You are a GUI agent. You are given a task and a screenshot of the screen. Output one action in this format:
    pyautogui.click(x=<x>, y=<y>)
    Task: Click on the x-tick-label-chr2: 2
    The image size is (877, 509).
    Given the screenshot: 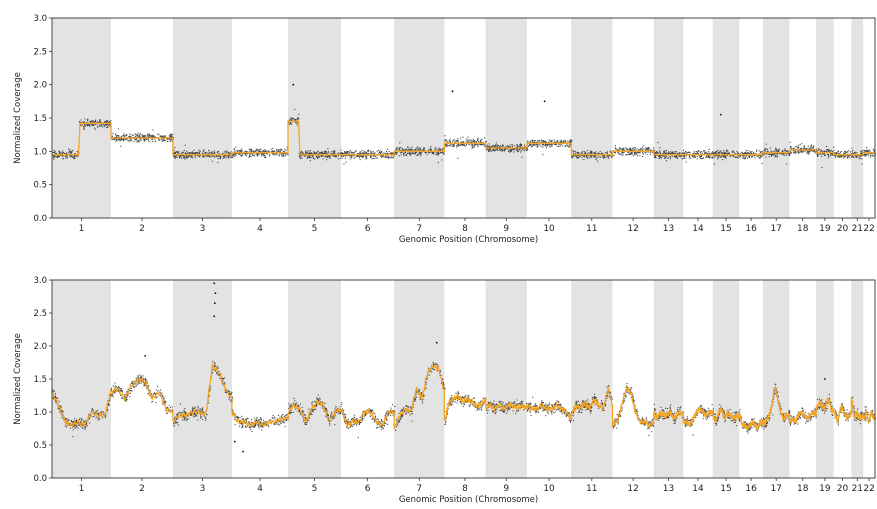 What is the action you would take?
    pyautogui.click(x=142, y=489)
    